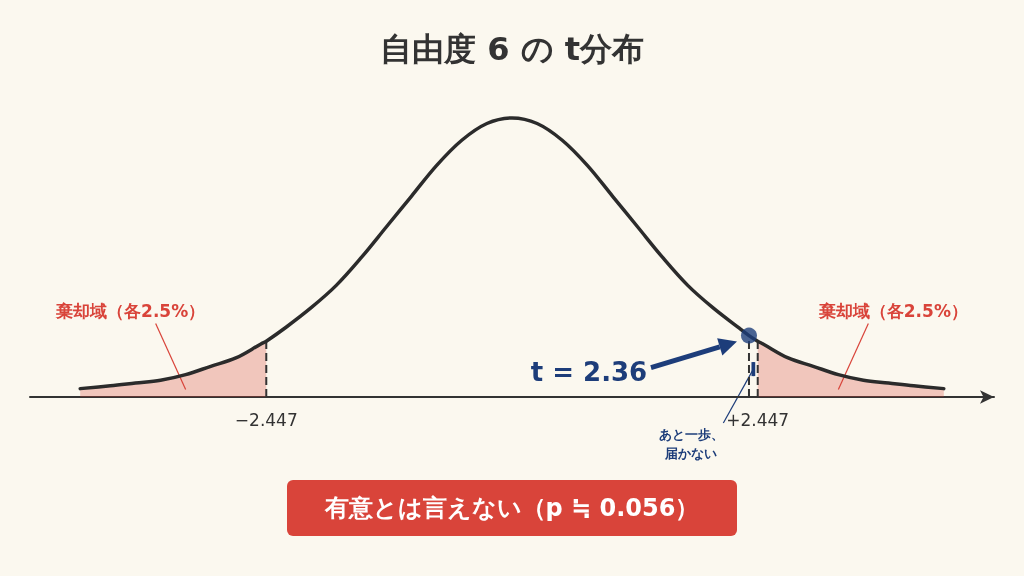  What do you see at coordinates (512, 49) in the screenshot?
I see `chart-title: 自由度 6 の t分布` at bounding box center [512, 49].